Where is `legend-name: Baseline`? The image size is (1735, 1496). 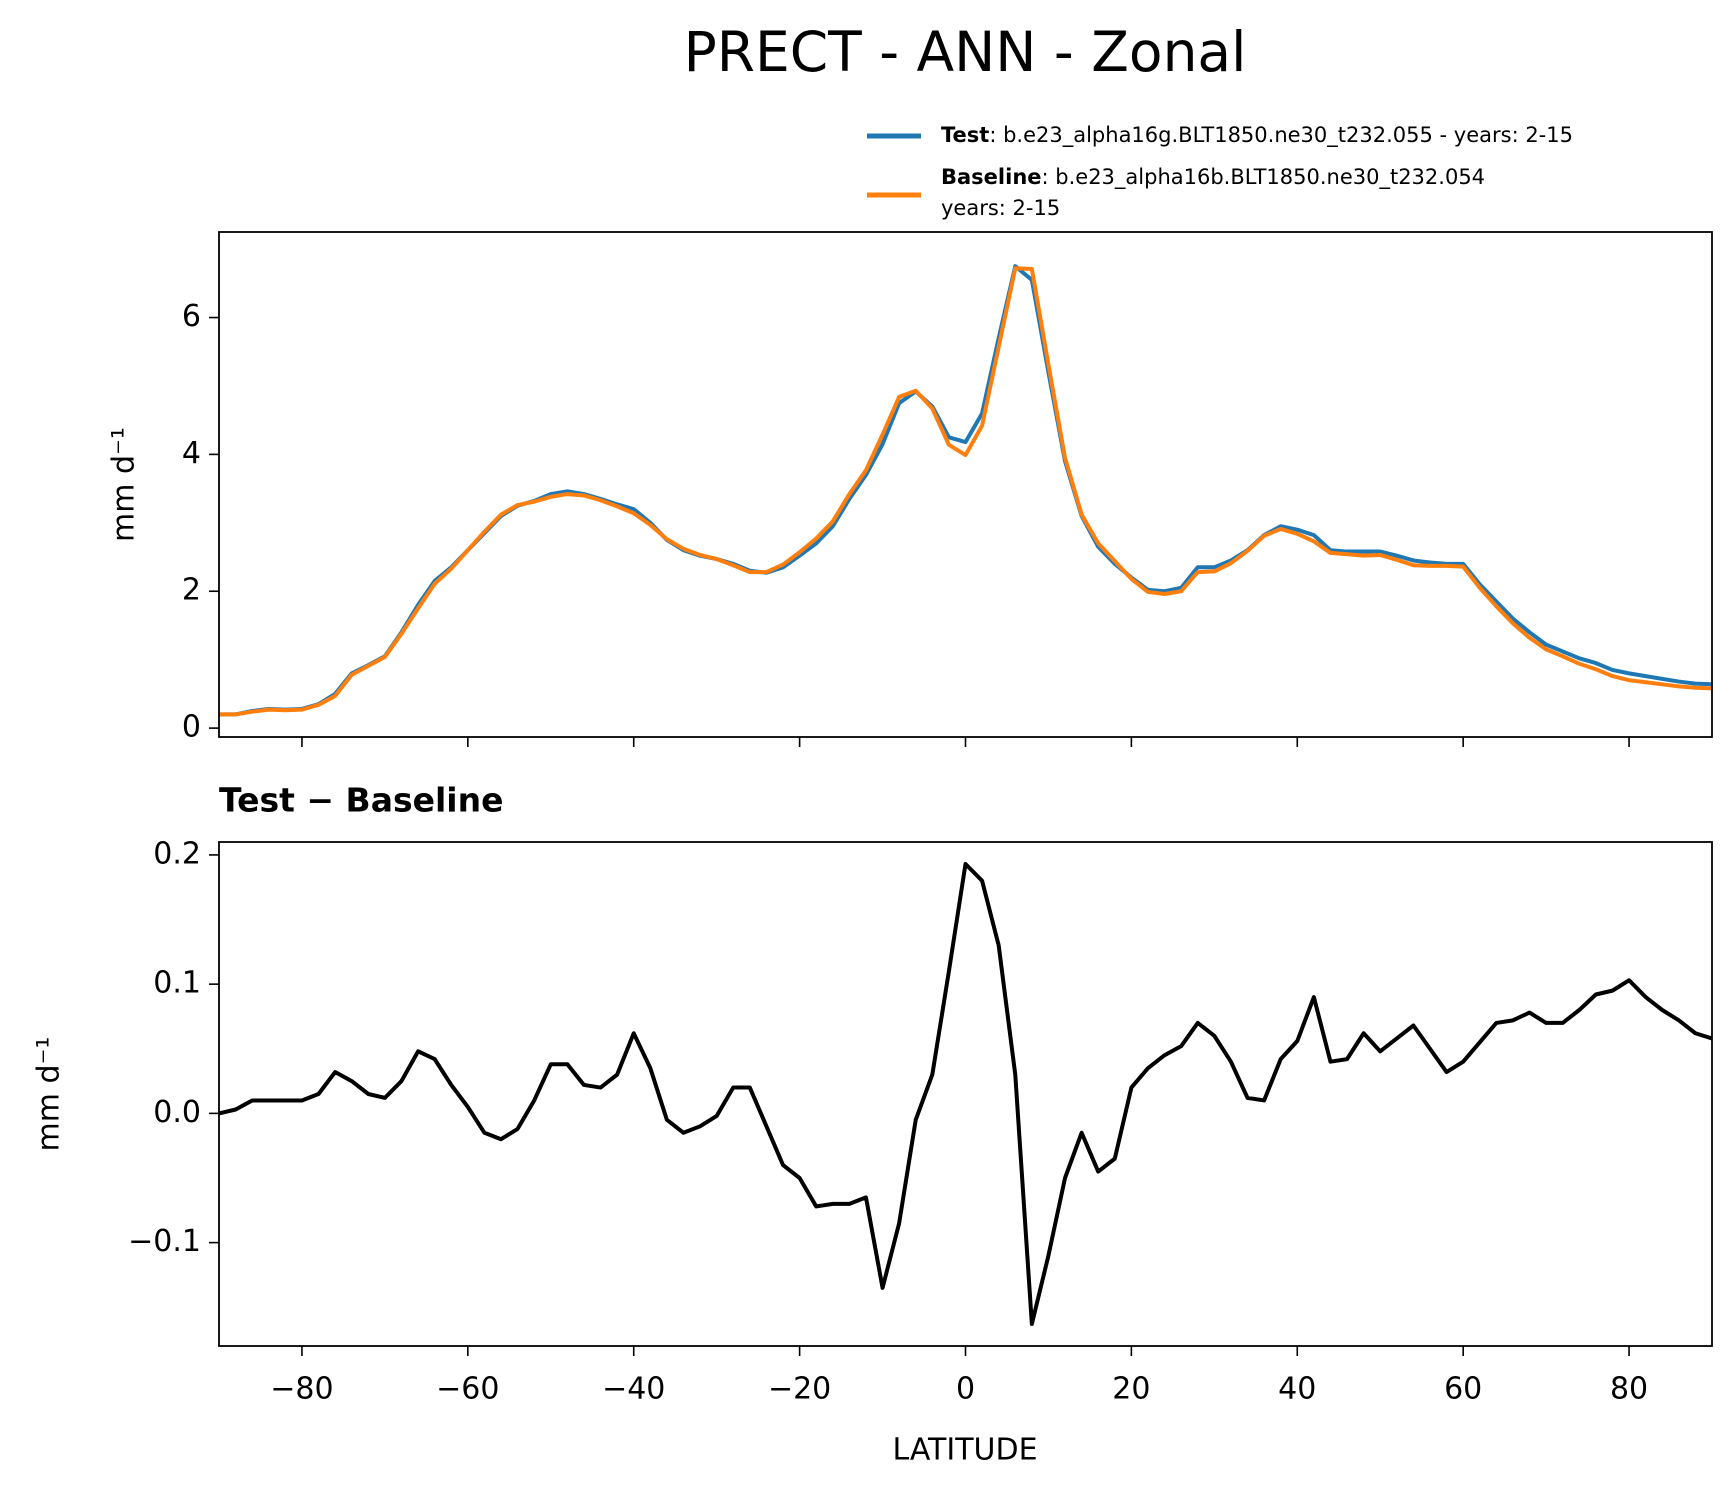
legend-name: Baseline is located at coordinates (991, 177).